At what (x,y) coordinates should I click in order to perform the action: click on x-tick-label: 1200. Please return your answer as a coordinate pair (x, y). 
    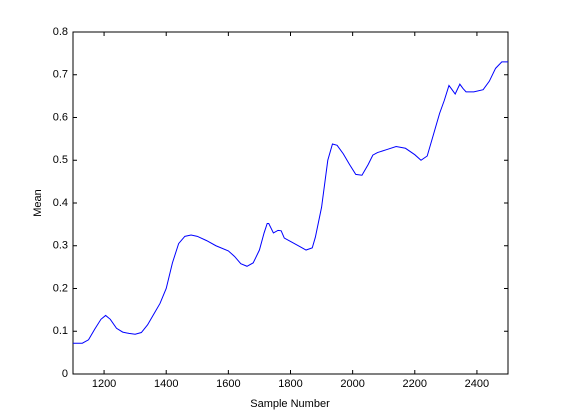
    Looking at the image, I should click on (104, 384).